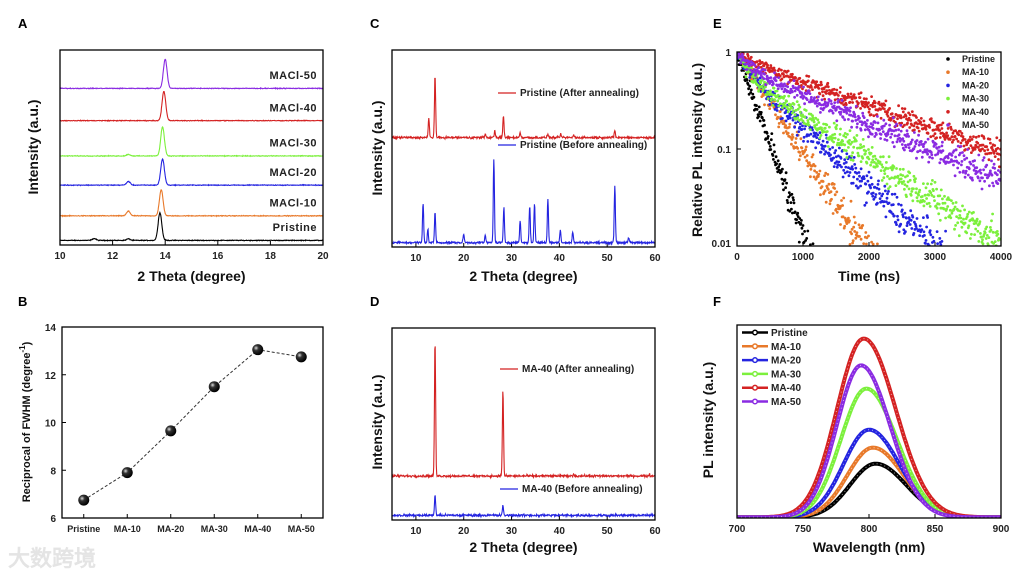 Image resolution: width=1029 pixels, height=576 pixels. Describe the element at coordinates (717, 23) in the screenshot. I see `panel-letter: E` at that location.